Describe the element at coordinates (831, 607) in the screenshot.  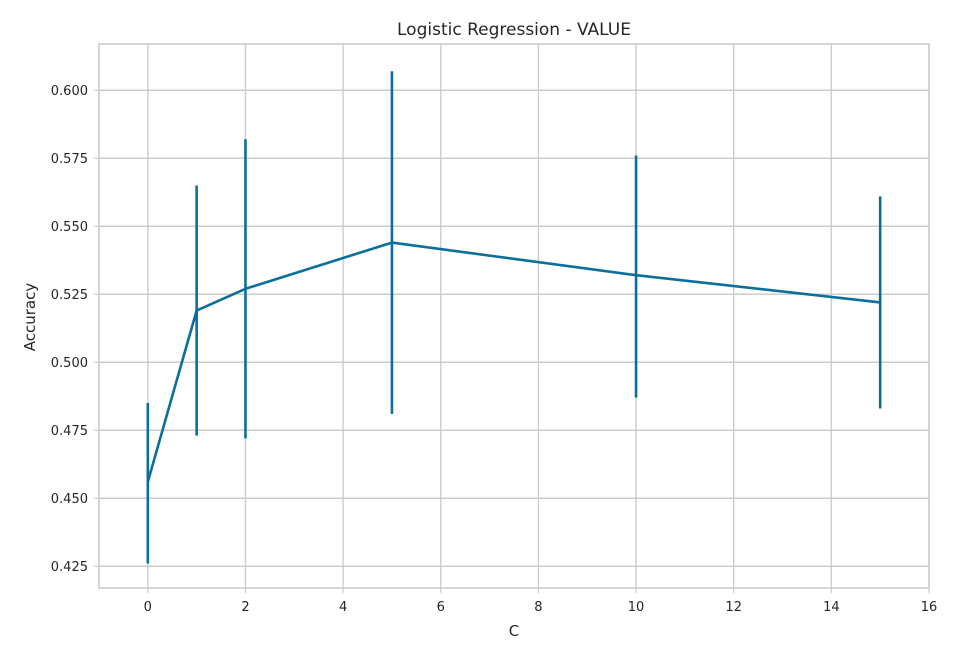
I see `x-tick-label: 14` at that location.